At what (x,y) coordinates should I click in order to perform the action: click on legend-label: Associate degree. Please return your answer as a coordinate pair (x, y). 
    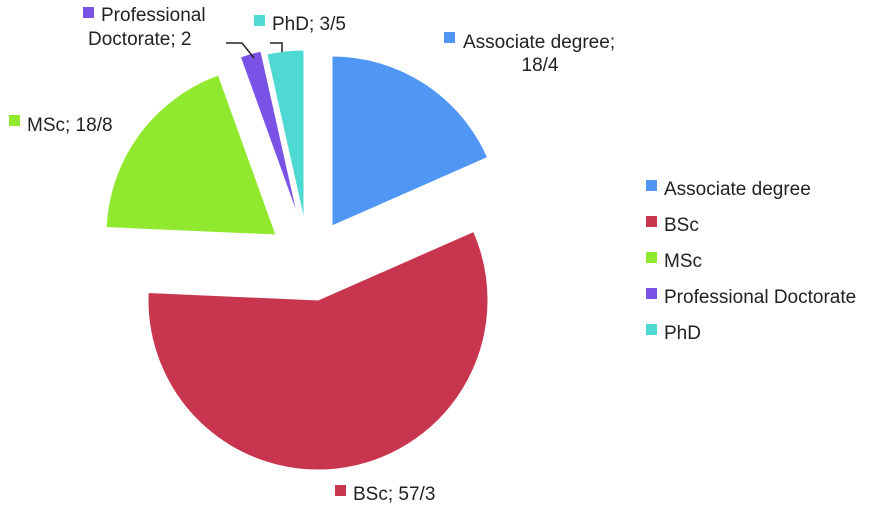
    Looking at the image, I should click on (737, 189).